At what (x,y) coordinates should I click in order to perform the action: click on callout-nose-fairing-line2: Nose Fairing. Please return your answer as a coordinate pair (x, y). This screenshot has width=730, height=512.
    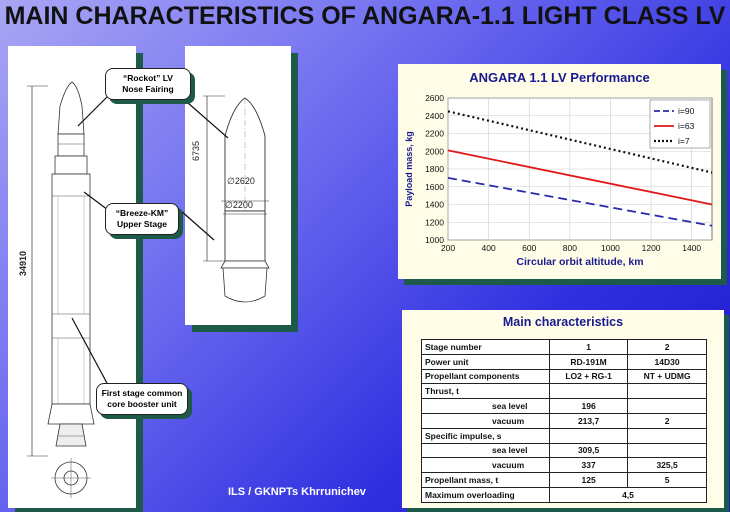
    Looking at the image, I should click on (148, 89).